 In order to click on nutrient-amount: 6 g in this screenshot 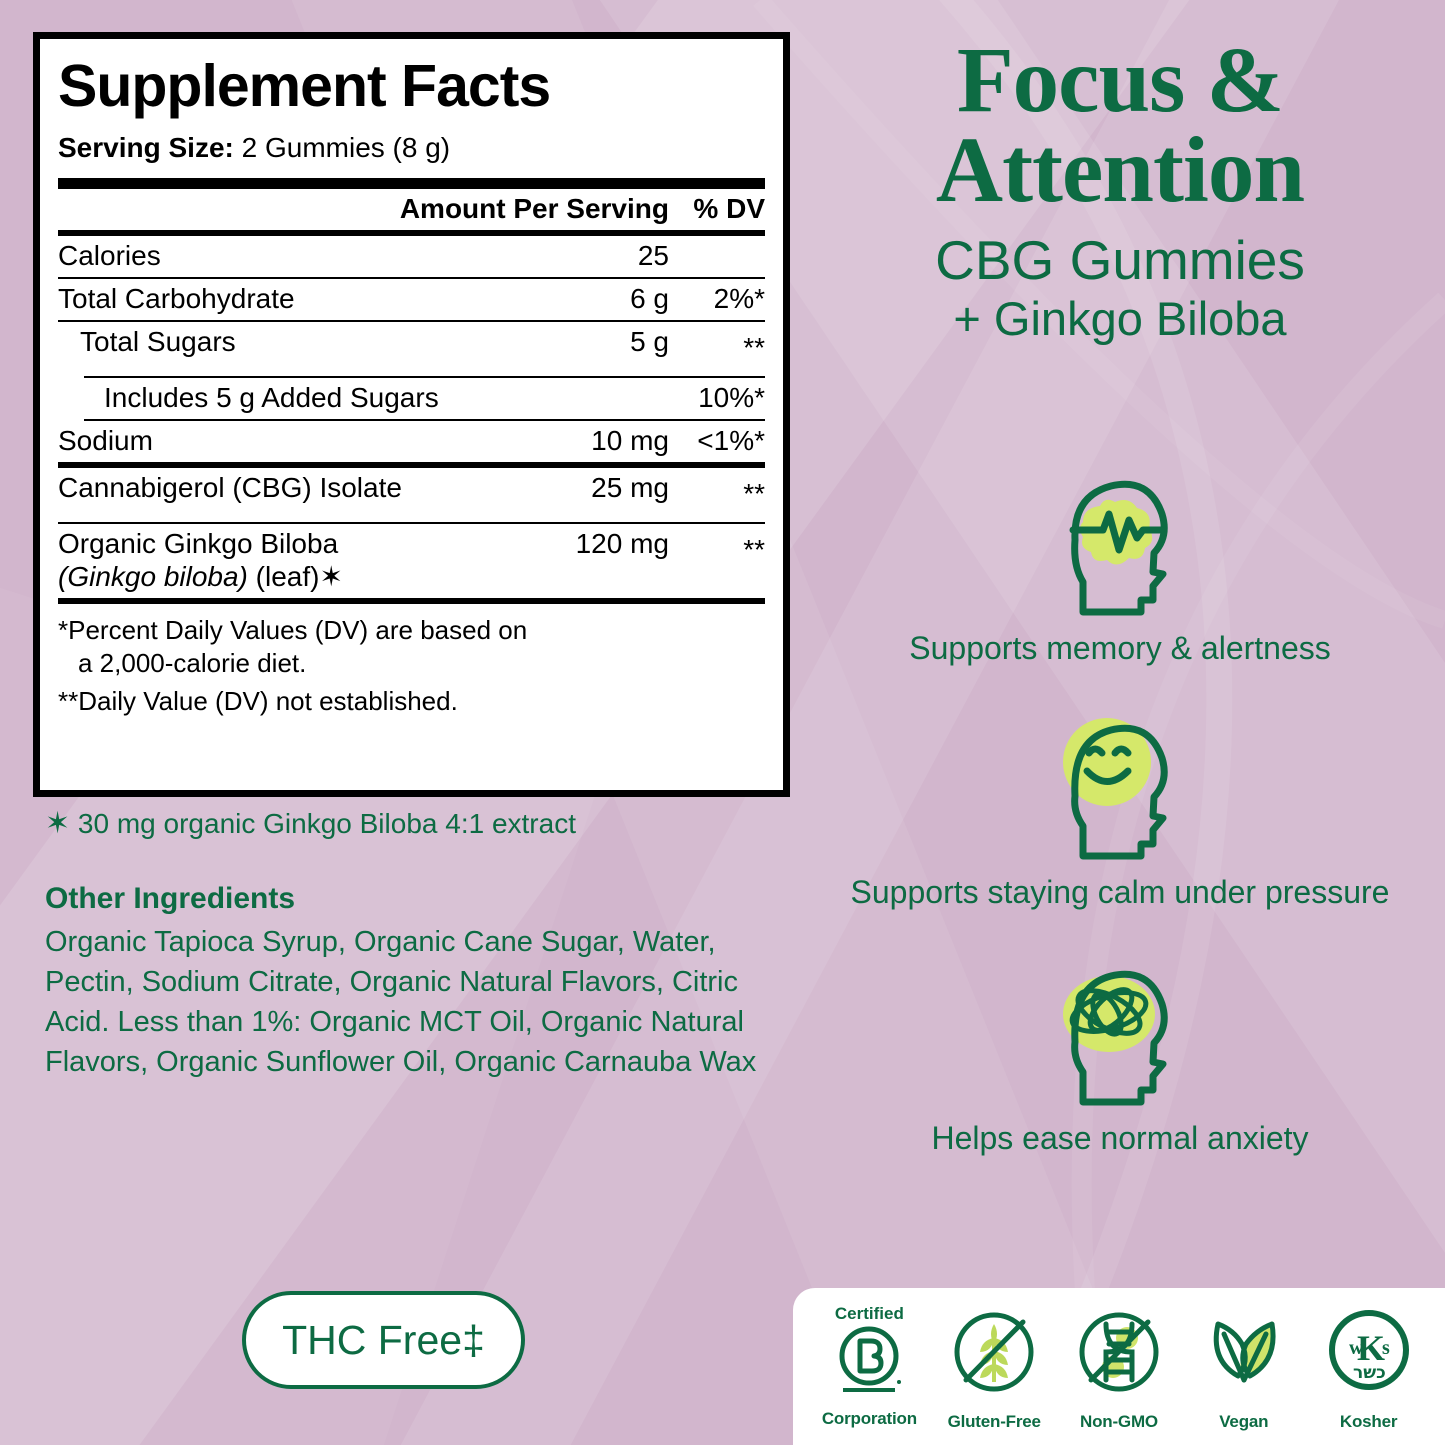, I will do `click(649, 298)`.